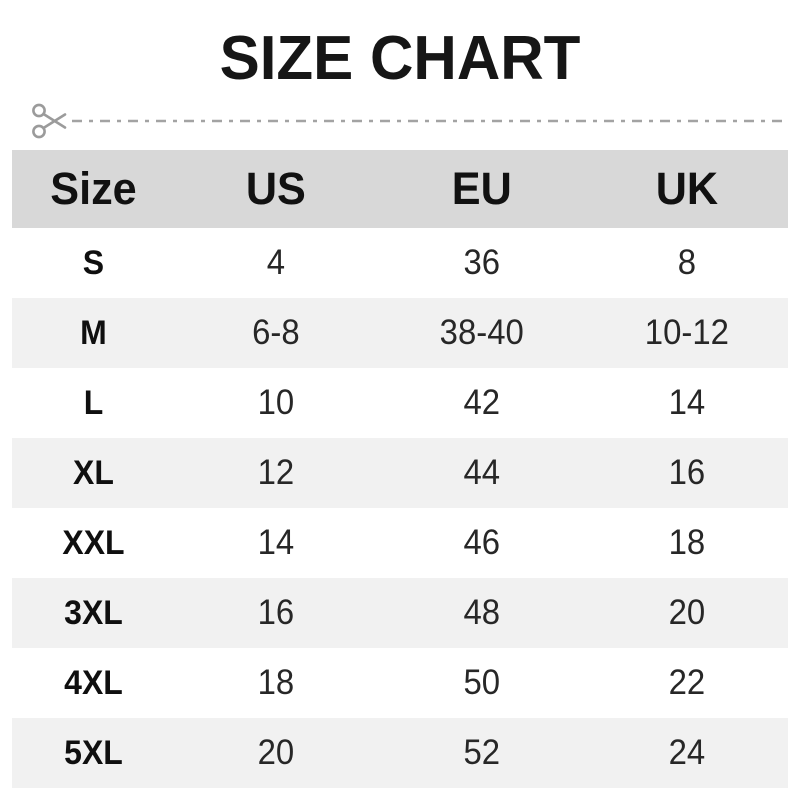  Describe the element at coordinates (687, 752) in the screenshot. I see `uk-cell: 24` at that location.